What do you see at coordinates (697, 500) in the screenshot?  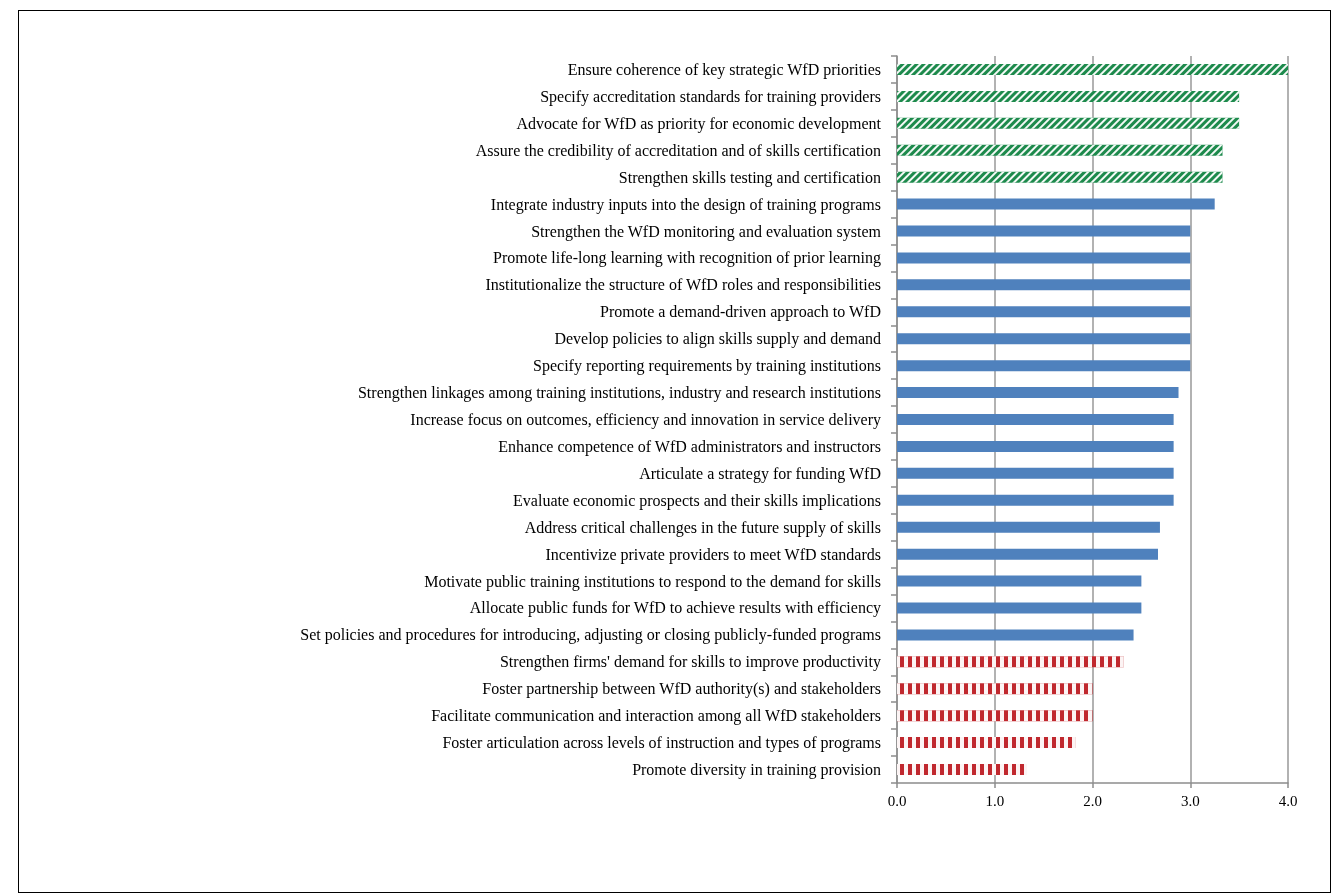 I see `y-tick-label: Evaluate economic prospects and their skills implications` at bounding box center [697, 500].